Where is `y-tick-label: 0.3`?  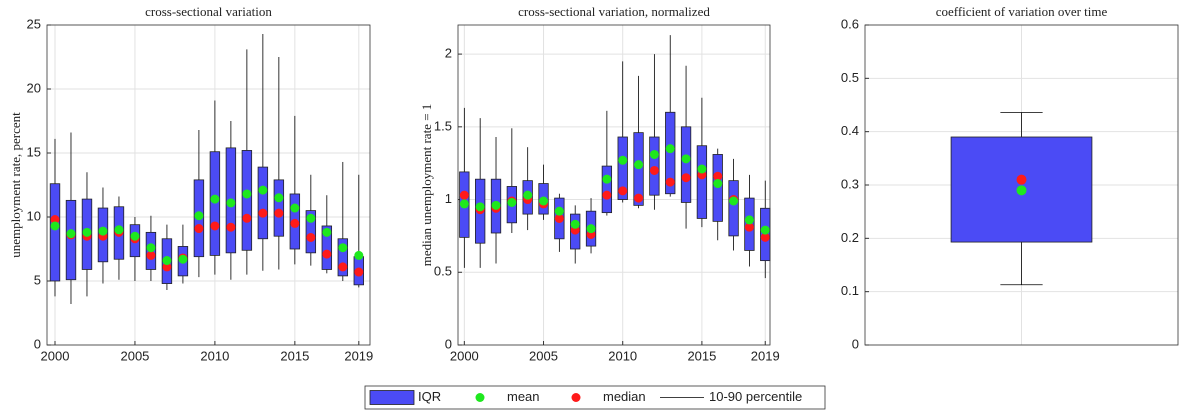 y-tick-label: 0.3 is located at coordinates (850, 183).